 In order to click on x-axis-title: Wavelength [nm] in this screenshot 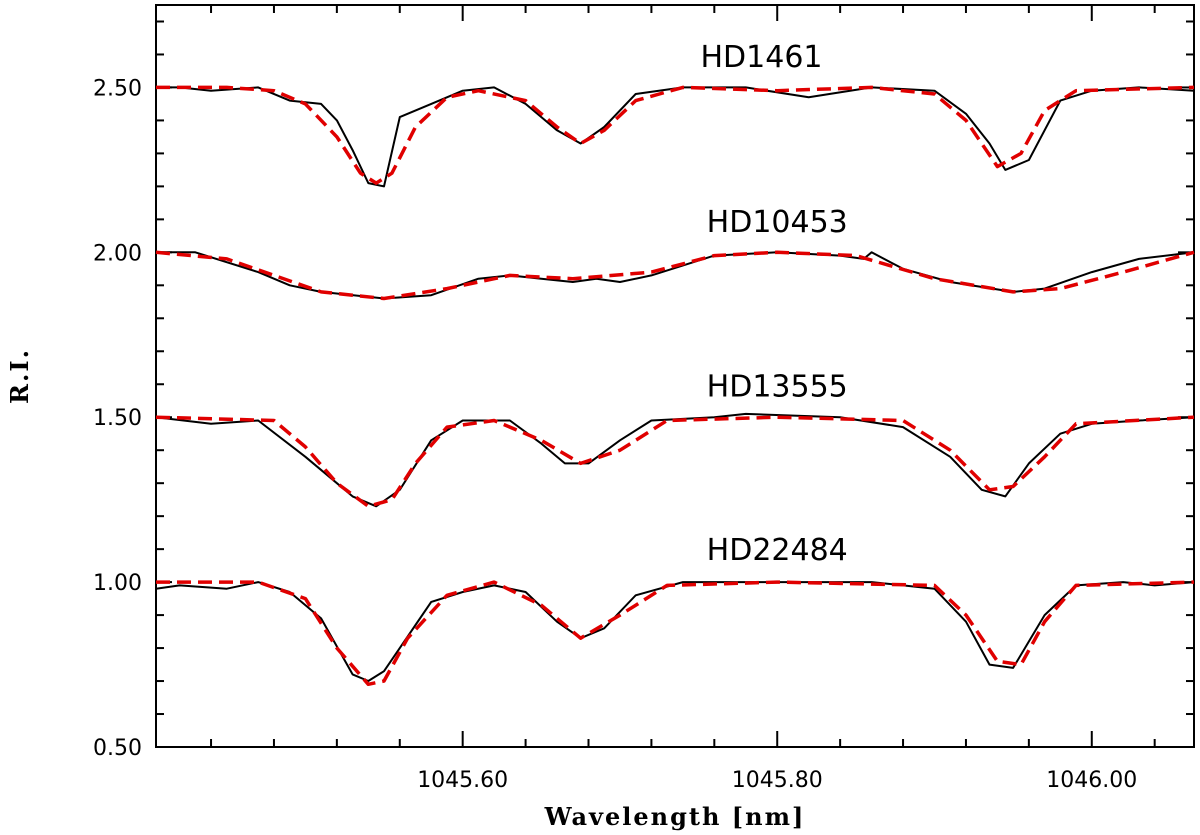, I will do `click(675, 816)`.